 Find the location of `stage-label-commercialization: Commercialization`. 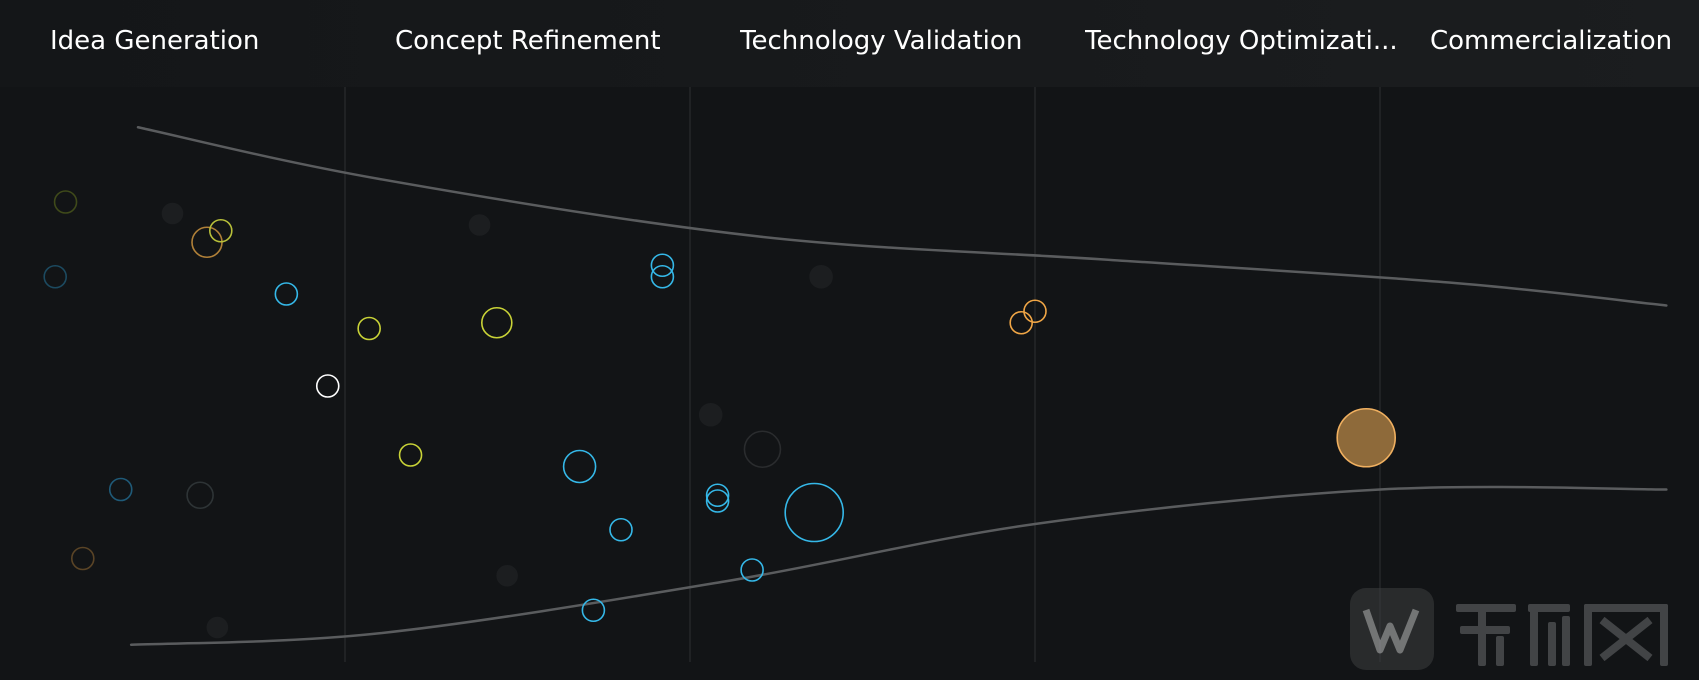

stage-label-commercialization: Commercialization is located at coordinates (1551, 41).